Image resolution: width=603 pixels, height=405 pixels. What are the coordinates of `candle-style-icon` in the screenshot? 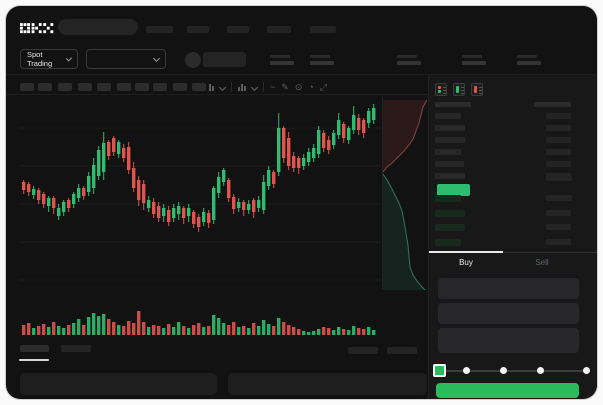 It's located at (211, 87).